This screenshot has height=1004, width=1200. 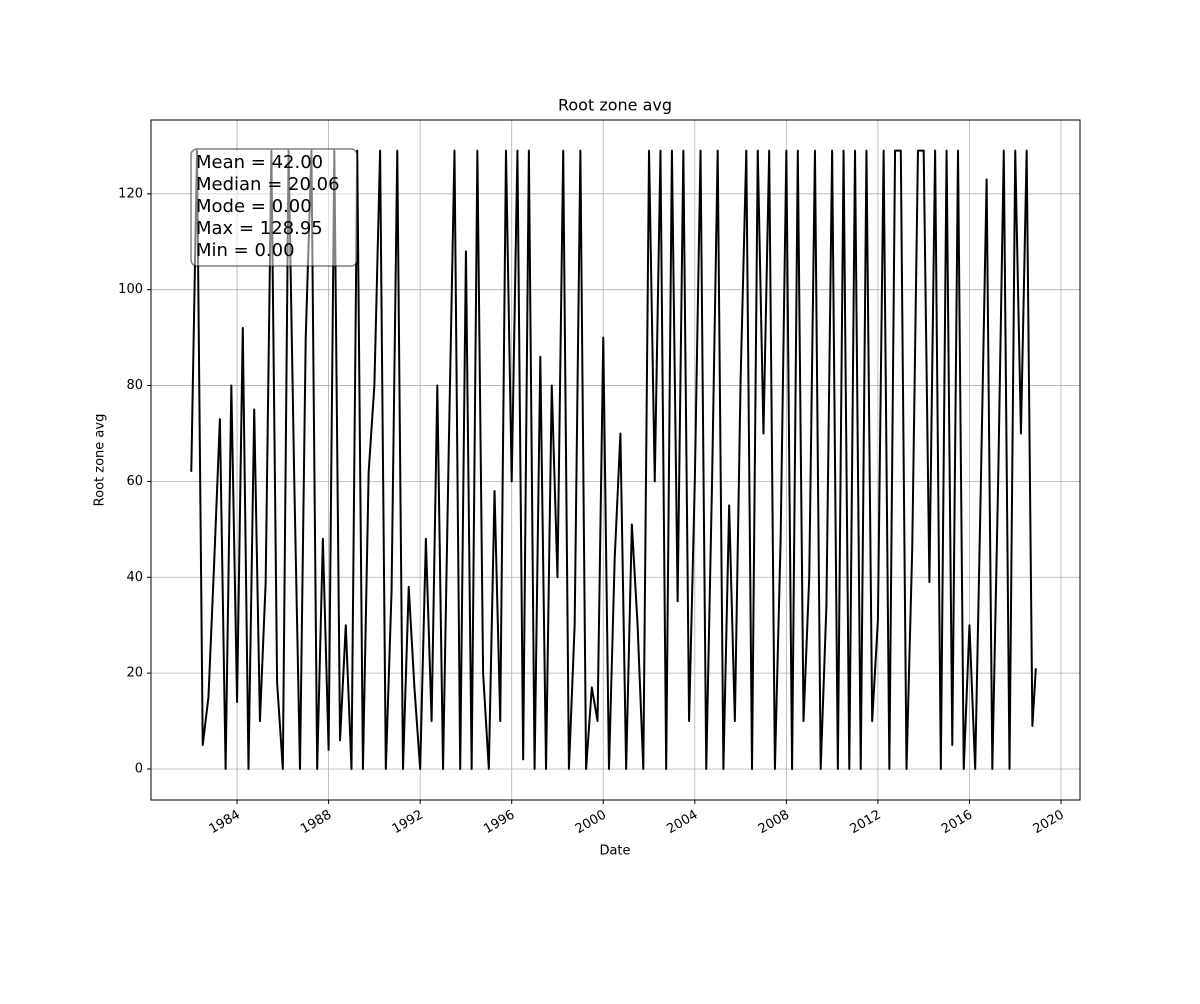 What do you see at coordinates (774, 823) in the screenshot?
I see `x-tick-label: 2008` at bounding box center [774, 823].